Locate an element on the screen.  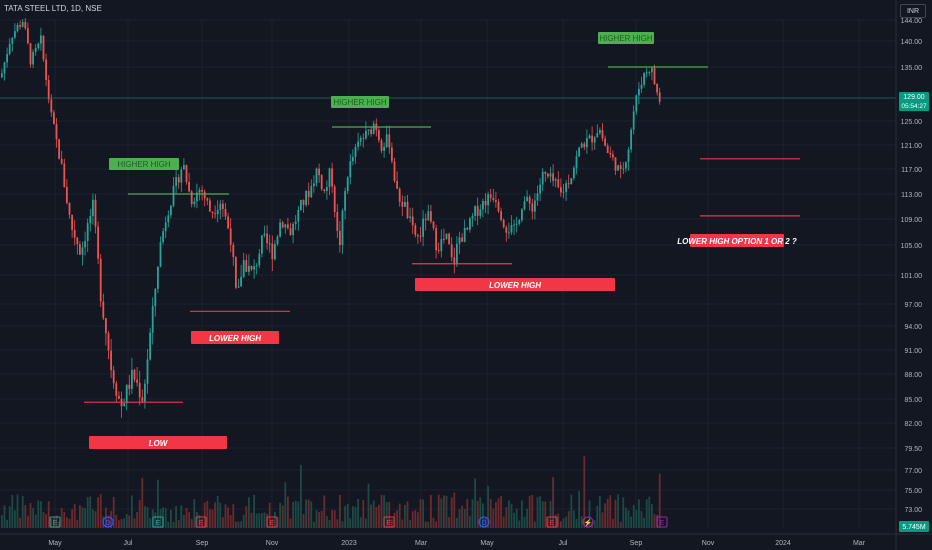
y-tick-label: 135.00 is located at coordinates (912, 68).